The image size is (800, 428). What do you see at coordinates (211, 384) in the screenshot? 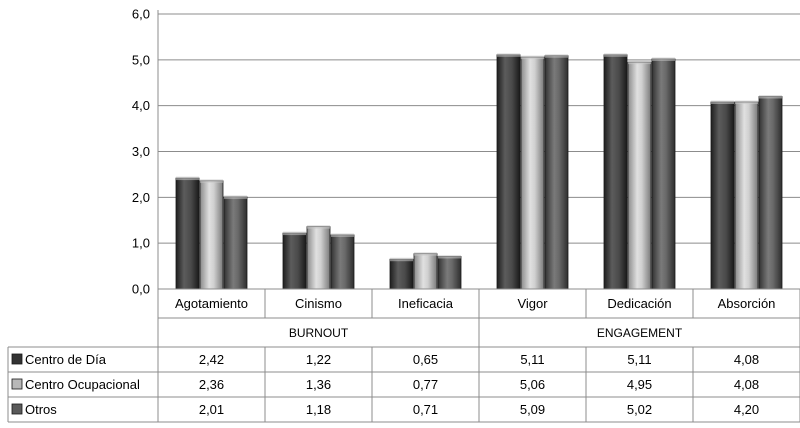
I see `table-value: 2,36` at bounding box center [211, 384].